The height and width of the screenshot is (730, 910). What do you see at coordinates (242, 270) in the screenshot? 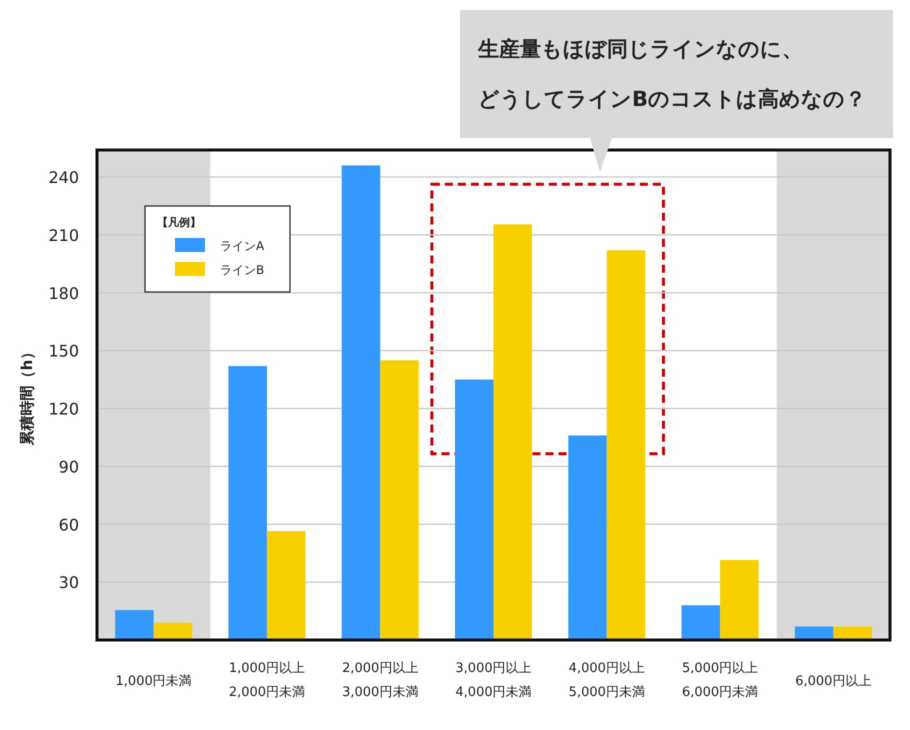
I see `legend-label: ラインB` at bounding box center [242, 270].